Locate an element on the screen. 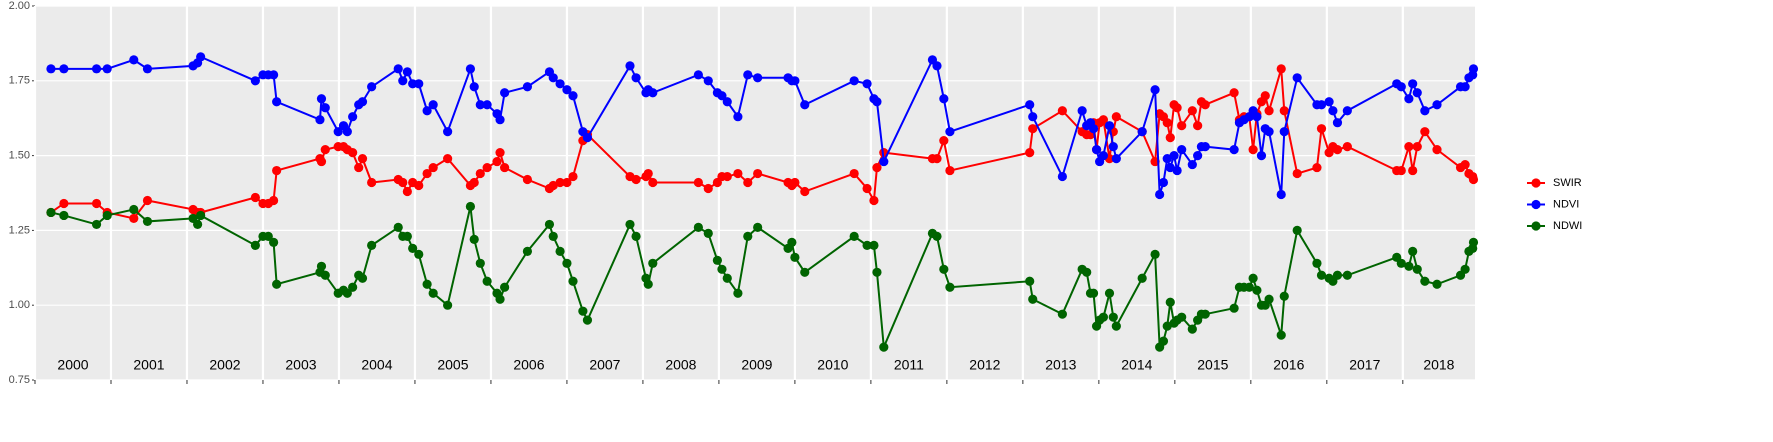 This screenshot has height=442, width=1773. y-tick-label: 0.75 is located at coordinates (19, 380).